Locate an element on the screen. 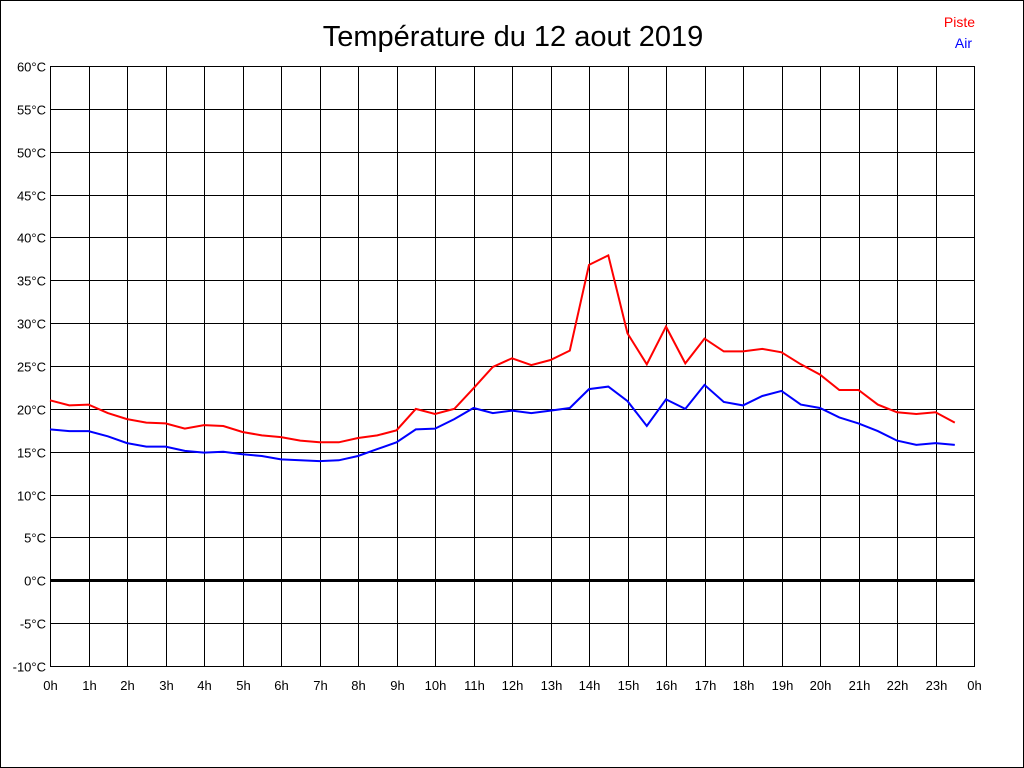 This screenshot has width=1024, height=768. y-tick-label: 60°C is located at coordinates (31, 67).